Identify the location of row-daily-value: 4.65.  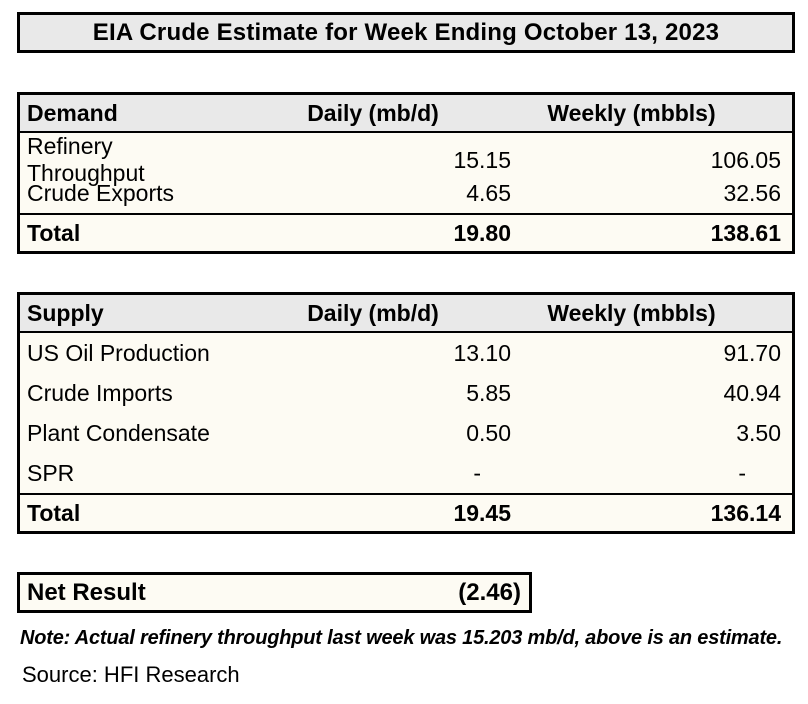
(488, 192).